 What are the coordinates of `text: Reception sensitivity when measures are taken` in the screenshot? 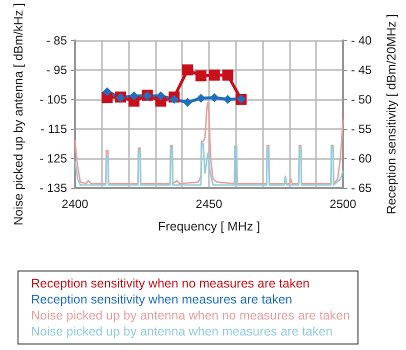 It's located at (161, 299).